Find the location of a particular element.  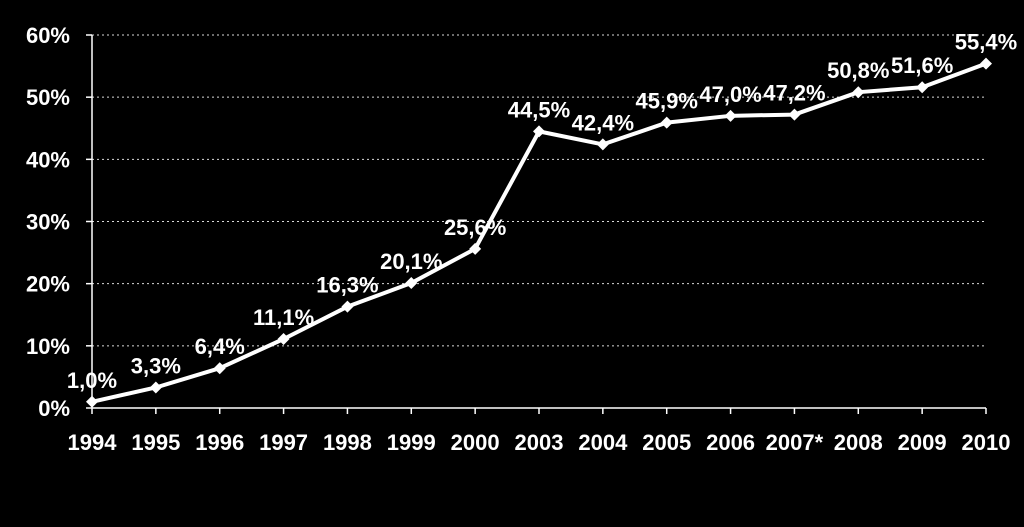

y-tick-label: 60% is located at coordinates (48, 35).